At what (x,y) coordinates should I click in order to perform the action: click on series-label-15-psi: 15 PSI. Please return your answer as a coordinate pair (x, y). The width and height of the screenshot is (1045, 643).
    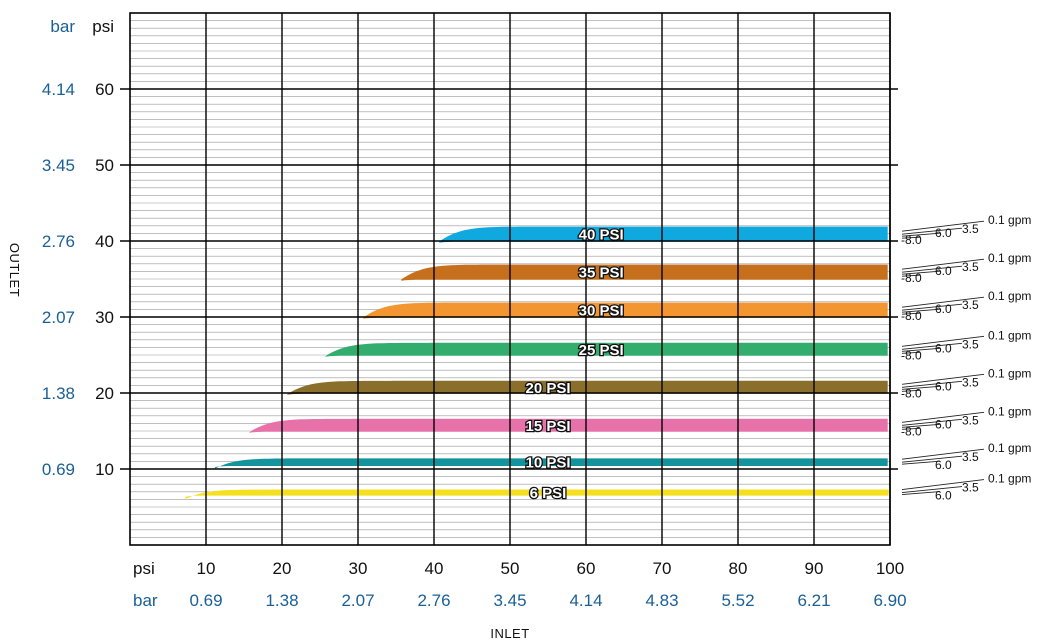
    Looking at the image, I should click on (547, 426).